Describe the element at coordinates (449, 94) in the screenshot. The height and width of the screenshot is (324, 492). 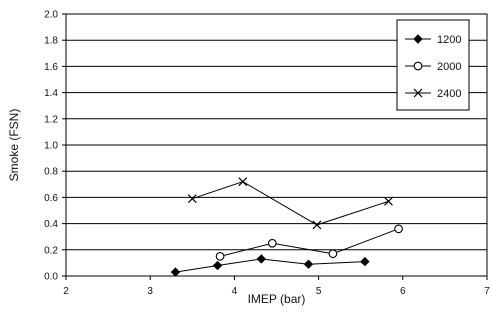
I see `legend-label-2400: 2400` at that location.